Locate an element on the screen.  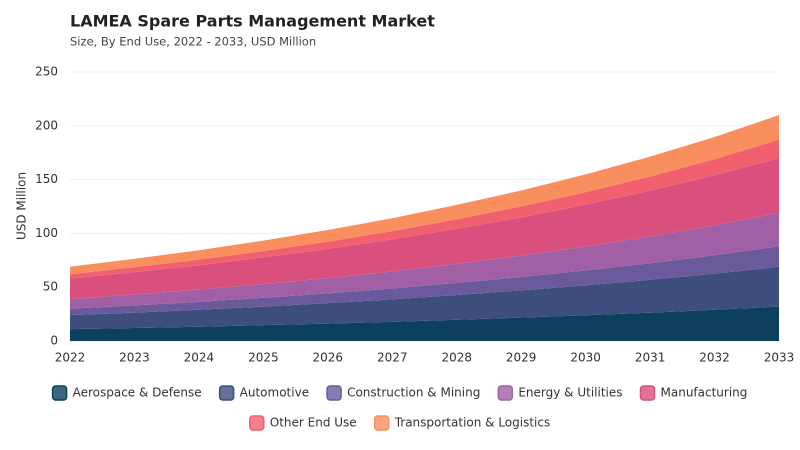
x-tick-label: 2024 is located at coordinates (199, 358).